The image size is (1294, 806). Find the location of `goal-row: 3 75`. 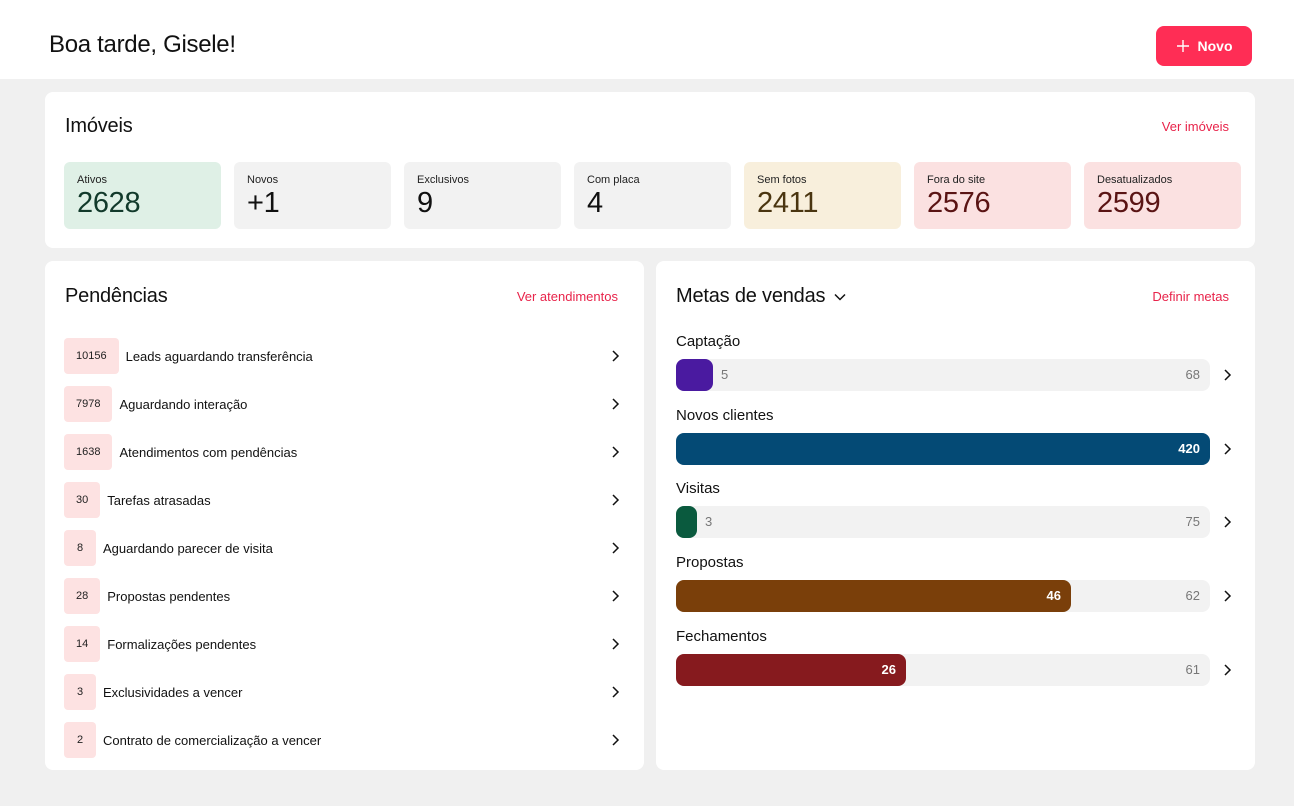

goal-row: 3 75 is located at coordinates (956, 522).